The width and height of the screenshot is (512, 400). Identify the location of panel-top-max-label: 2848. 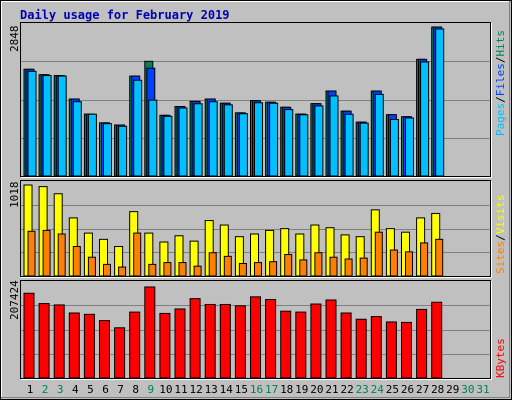
(14, 39).